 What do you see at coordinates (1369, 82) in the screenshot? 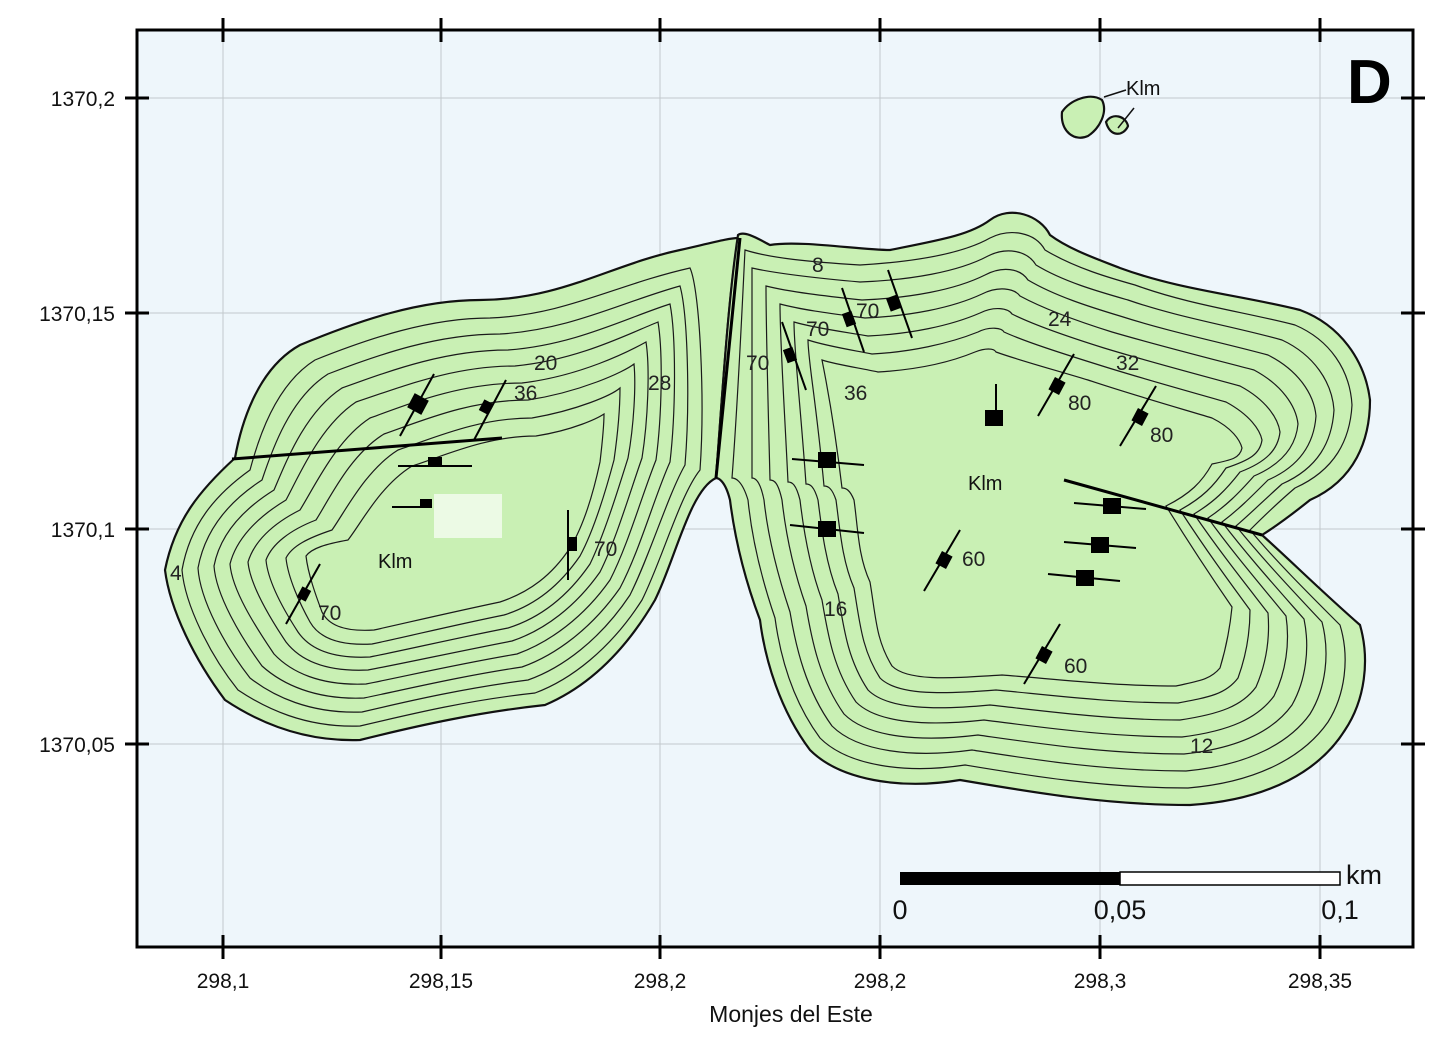
I see `panel-letter: D` at bounding box center [1369, 82].